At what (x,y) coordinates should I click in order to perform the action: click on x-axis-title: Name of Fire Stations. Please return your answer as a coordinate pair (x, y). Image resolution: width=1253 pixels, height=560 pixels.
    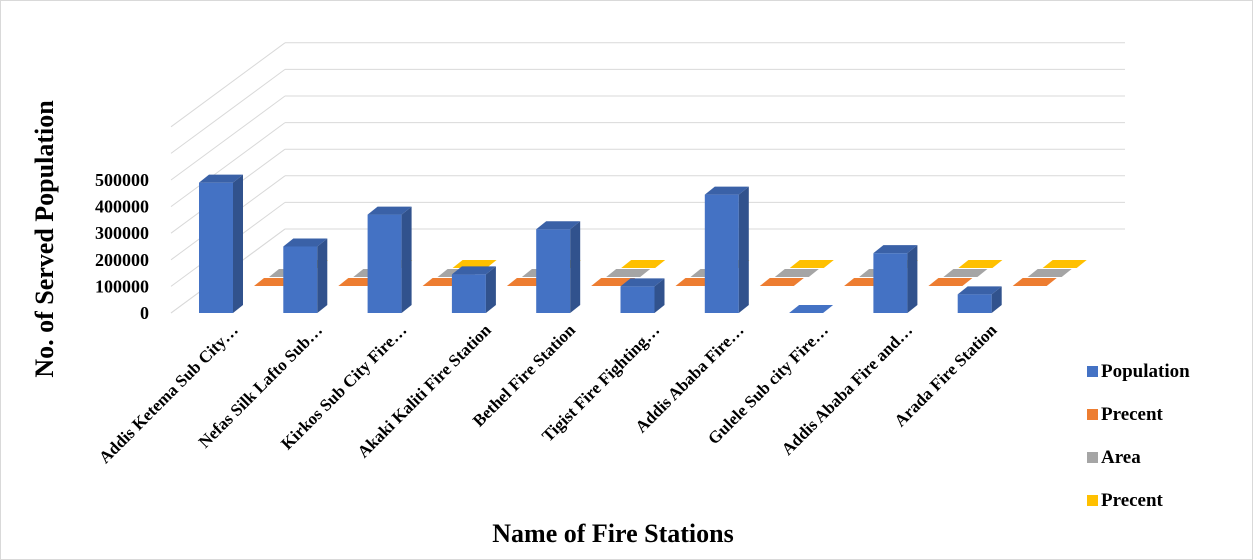
    Looking at the image, I should click on (612, 533).